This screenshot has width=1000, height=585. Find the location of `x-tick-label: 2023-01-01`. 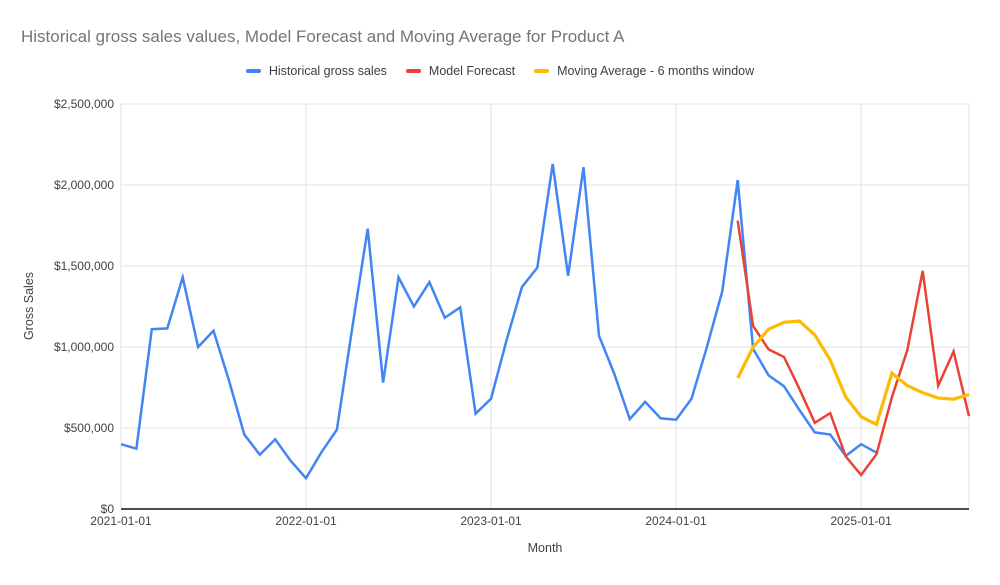

x-tick-label: 2023-01-01 is located at coordinates (491, 521).